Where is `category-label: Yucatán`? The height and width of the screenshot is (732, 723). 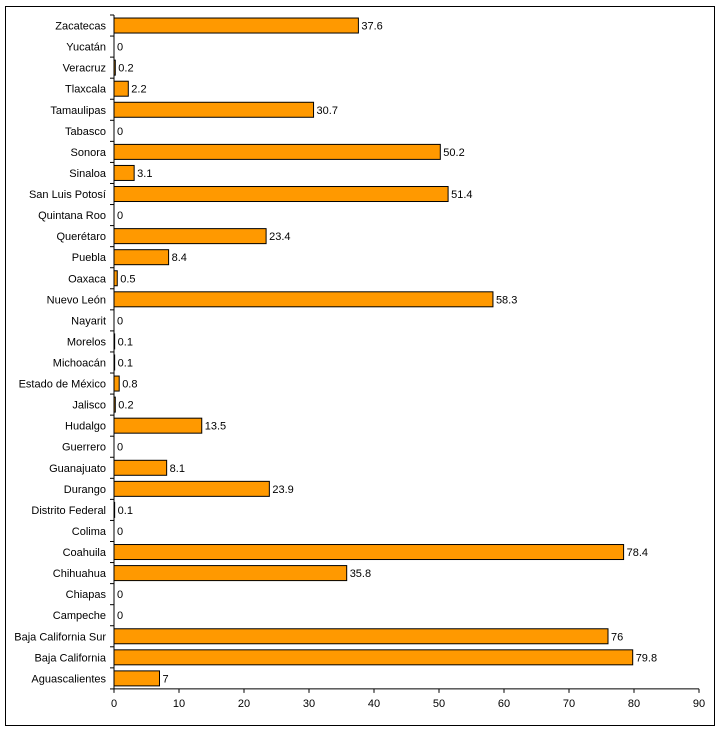 category-label: Yucatán is located at coordinates (86, 48).